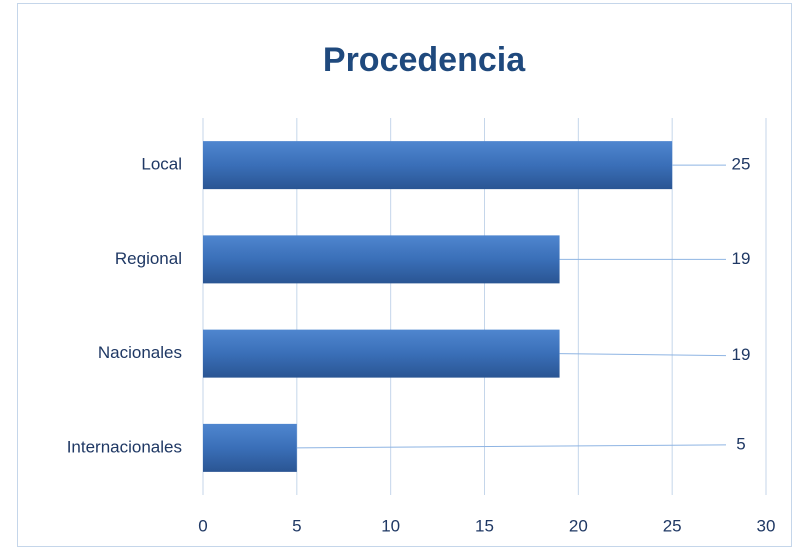  What do you see at coordinates (161, 164) in the screenshot?
I see `y-tick-label: Local` at bounding box center [161, 164].